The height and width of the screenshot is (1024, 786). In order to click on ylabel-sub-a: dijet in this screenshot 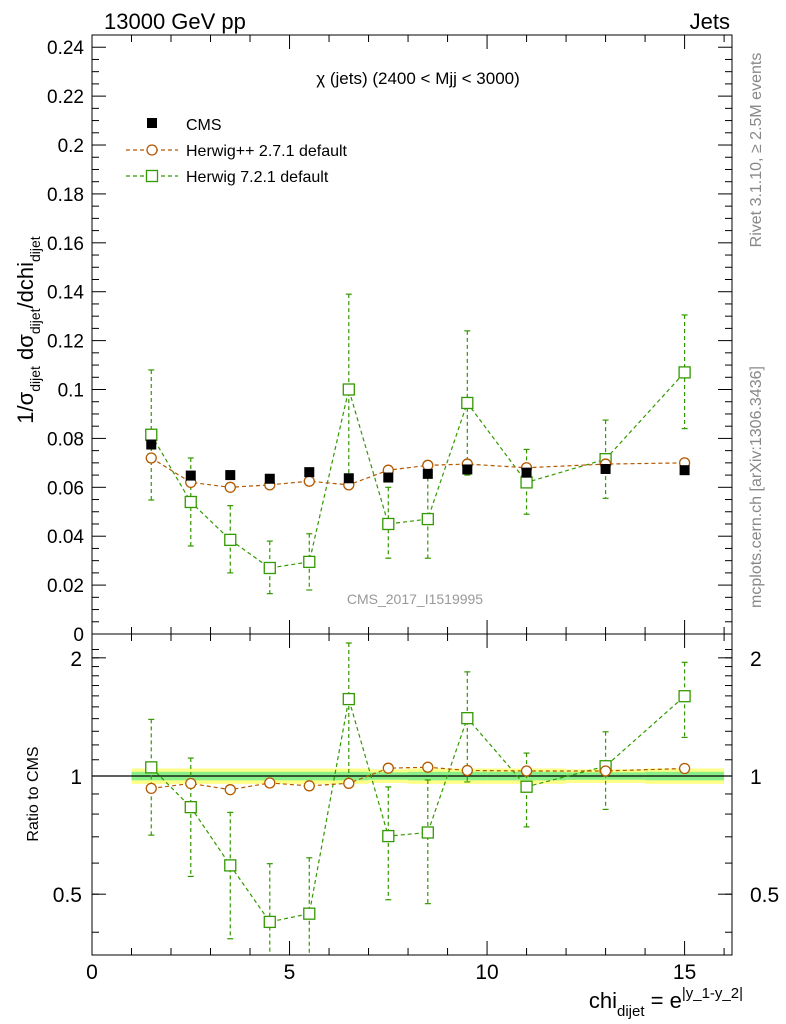, I will do `click(35, 379)`.